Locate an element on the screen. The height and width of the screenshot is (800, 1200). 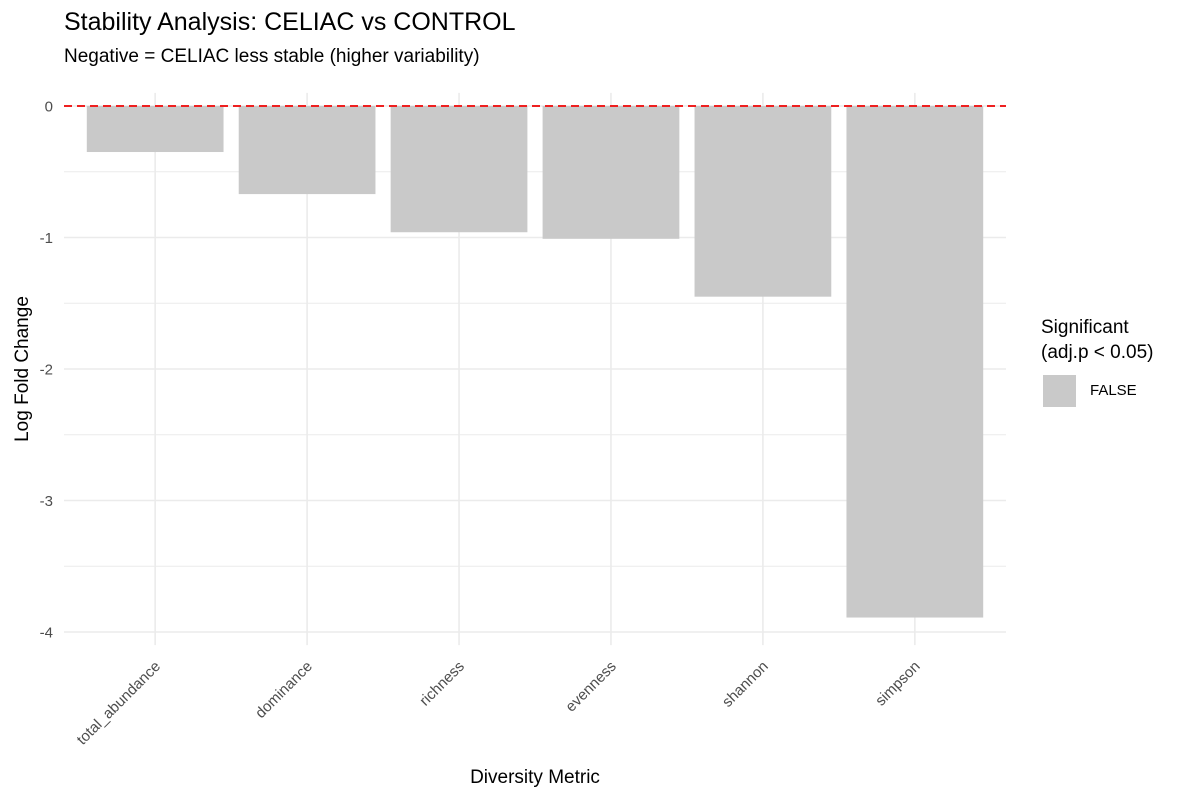
bar-dominance is located at coordinates (307, 150).